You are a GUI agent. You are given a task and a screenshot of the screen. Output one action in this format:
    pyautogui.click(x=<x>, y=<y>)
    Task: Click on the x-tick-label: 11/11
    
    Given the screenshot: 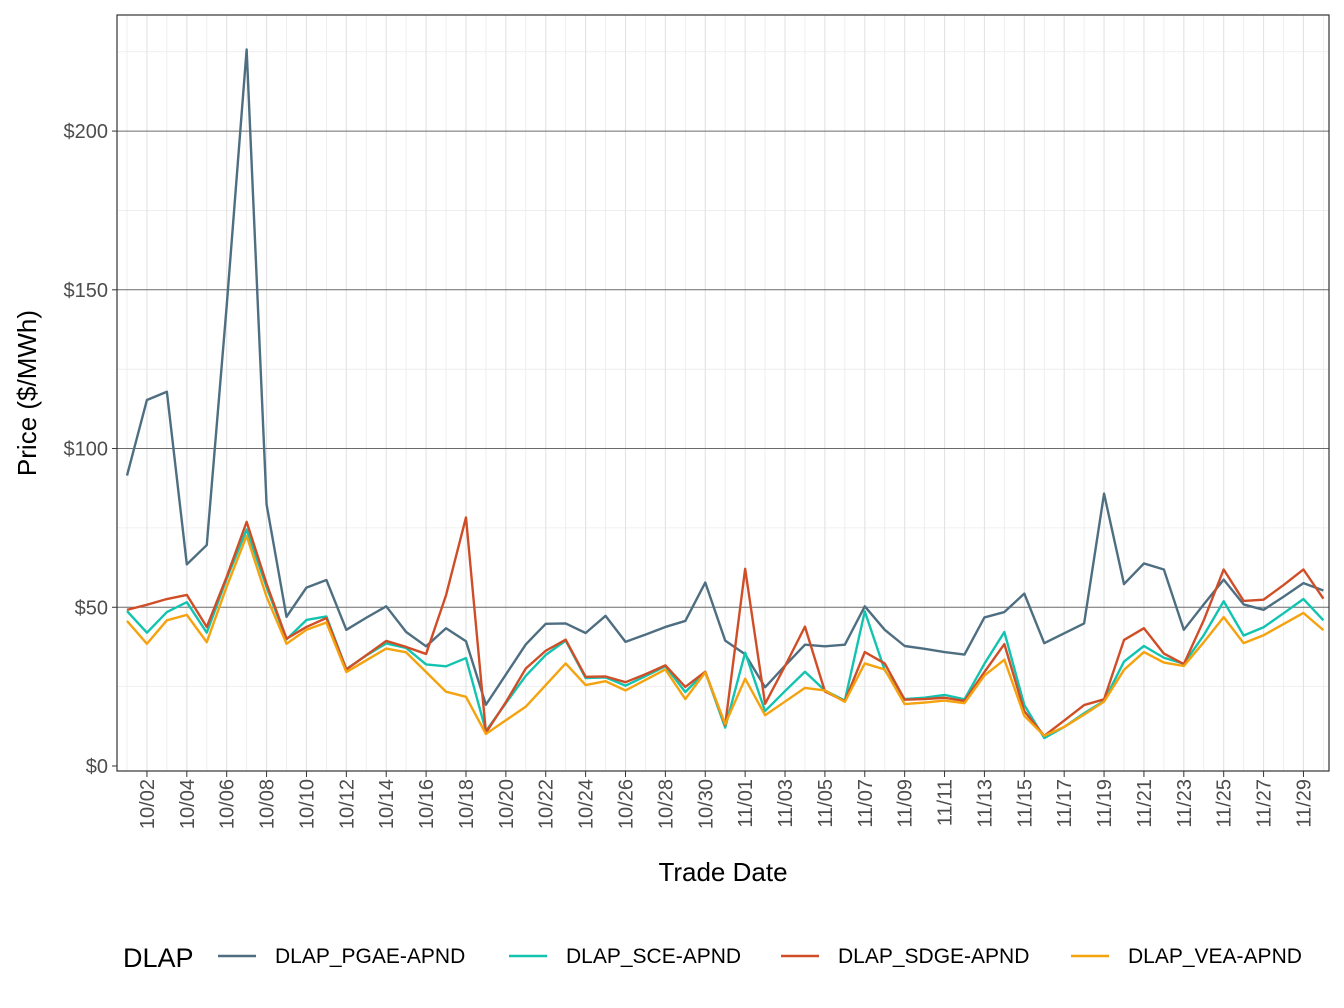 What is the action you would take?
    pyautogui.click(x=946, y=802)
    